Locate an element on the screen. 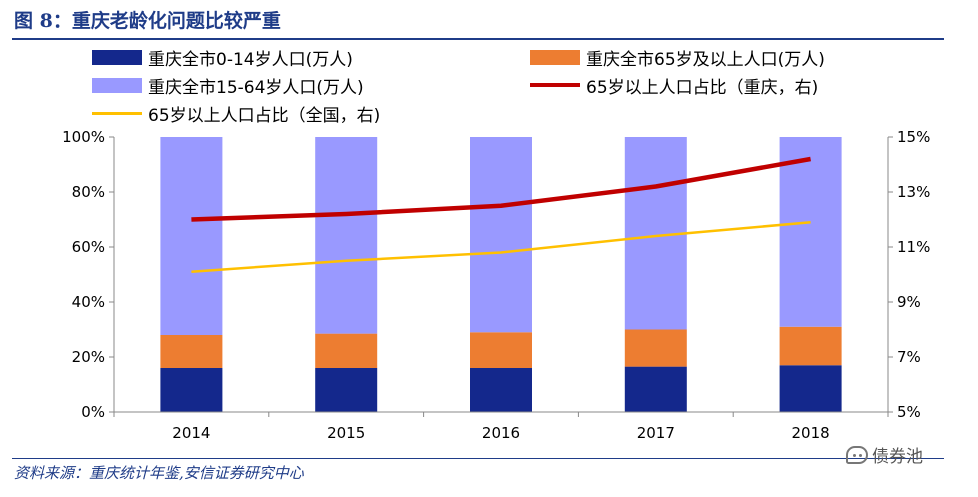 Image resolution: width=978 pixels, height=497 pixels. lines-group is located at coordinates (501, 214).